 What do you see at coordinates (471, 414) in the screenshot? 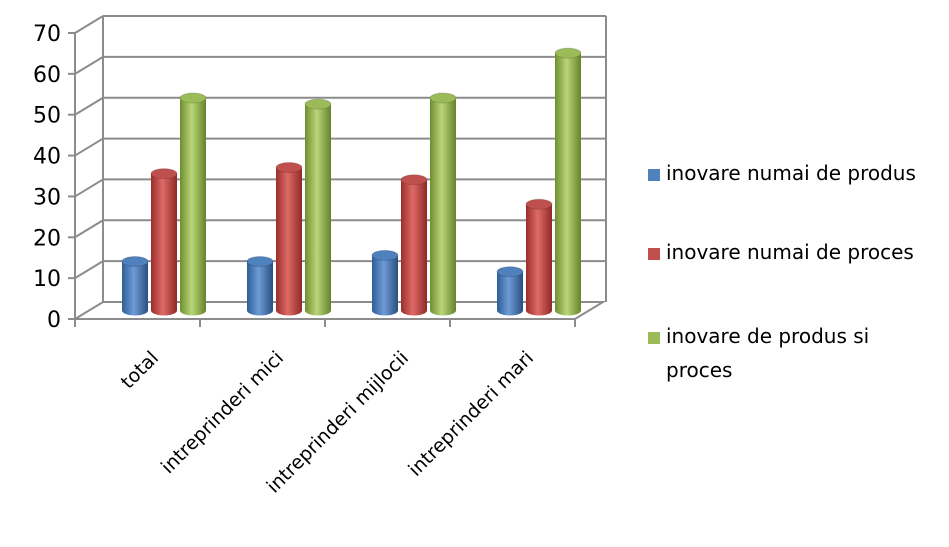
I see `x-category-label: intreprinderi mari` at bounding box center [471, 414].